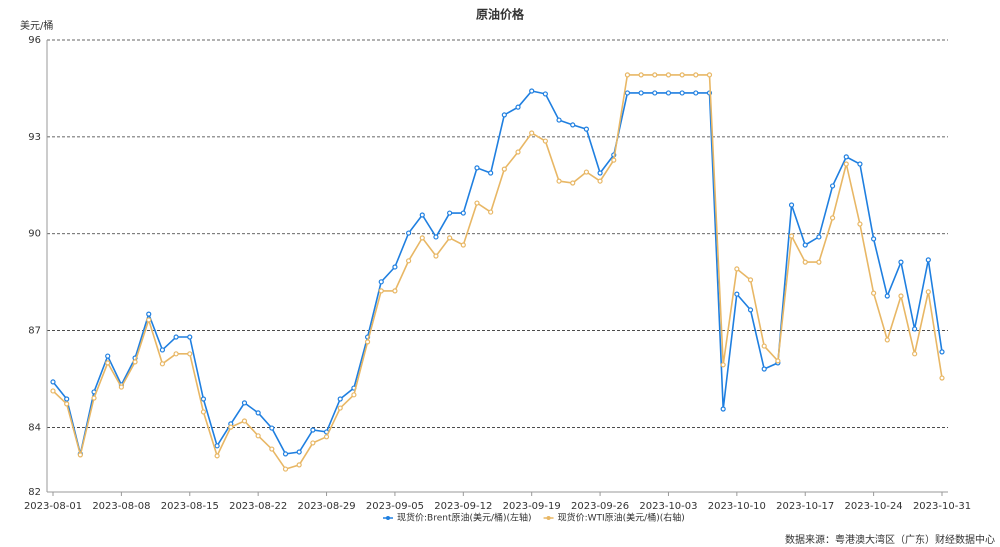 The image size is (1000, 547). What do you see at coordinates (532, 506) in the screenshot?
I see `x-tick-label: 2023-09-19` at bounding box center [532, 506].